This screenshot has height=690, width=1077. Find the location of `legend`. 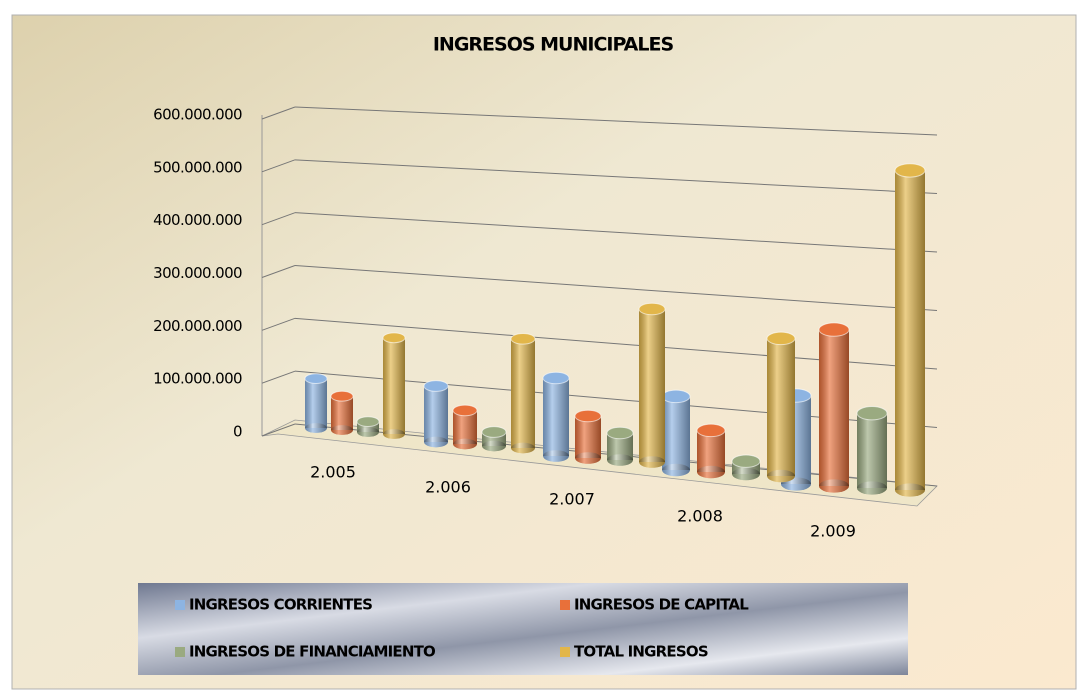

legend is located at coordinates (523, 629).